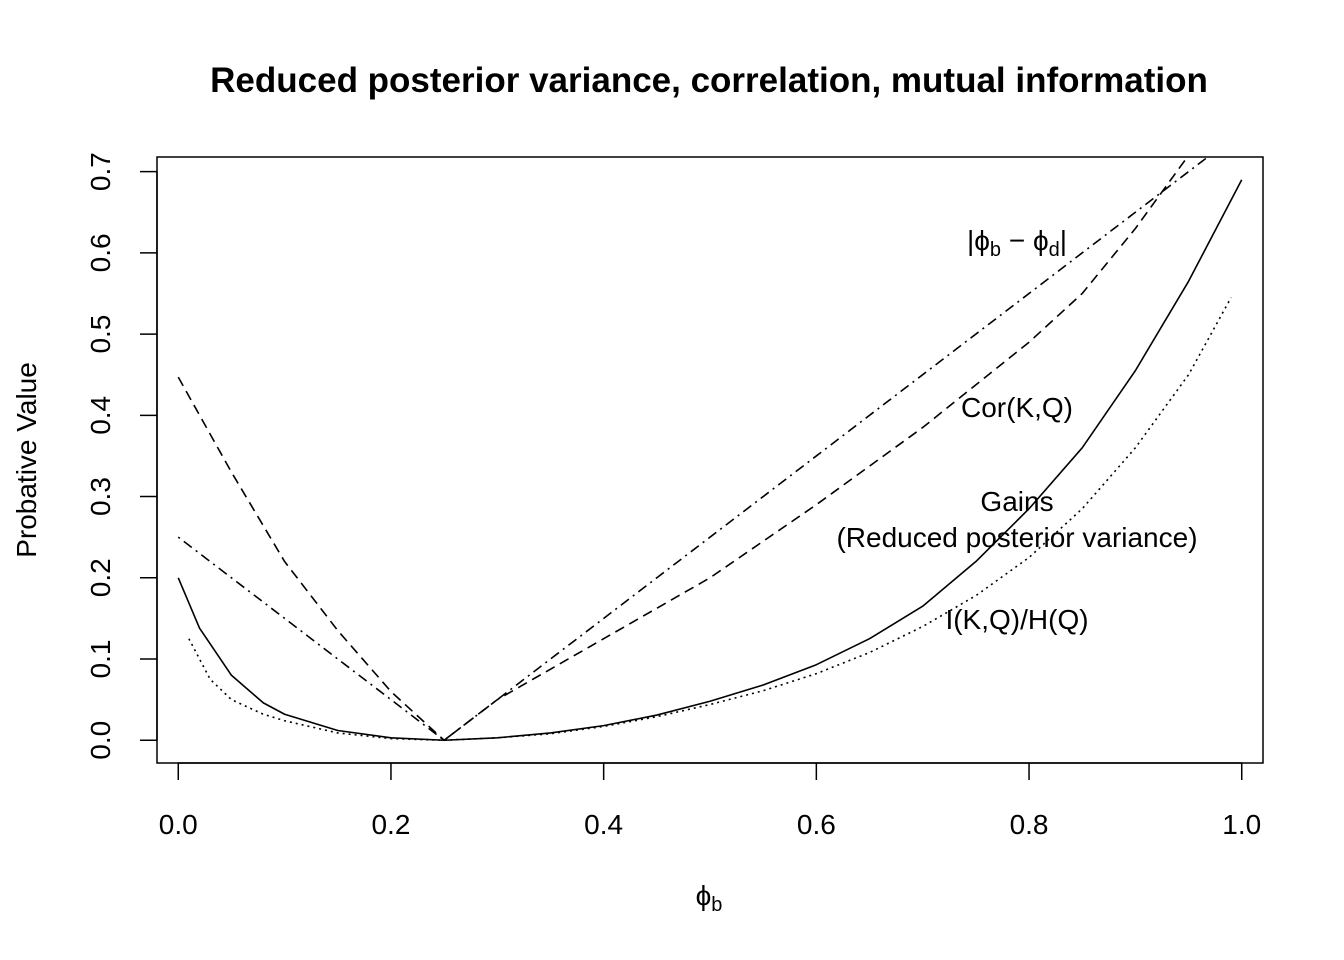  What do you see at coordinates (100, 171) in the screenshot?
I see `y-tick-label: 0.7` at bounding box center [100, 171].